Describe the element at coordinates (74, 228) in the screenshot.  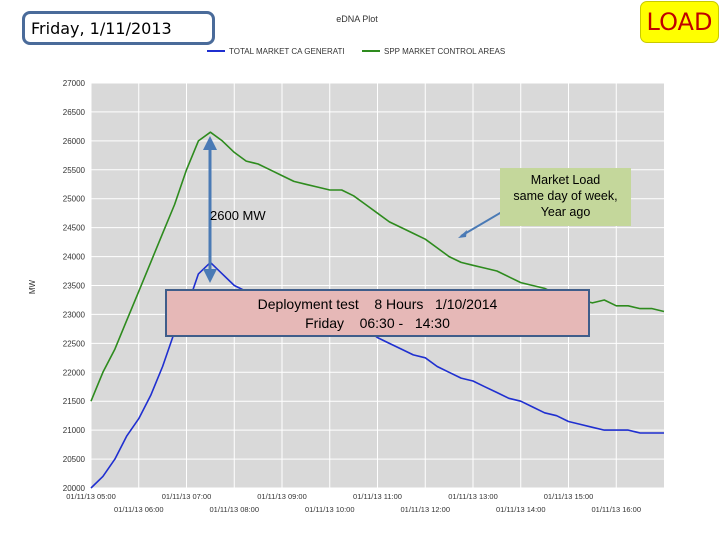
I see `y-tick-label: 24500` at that location.